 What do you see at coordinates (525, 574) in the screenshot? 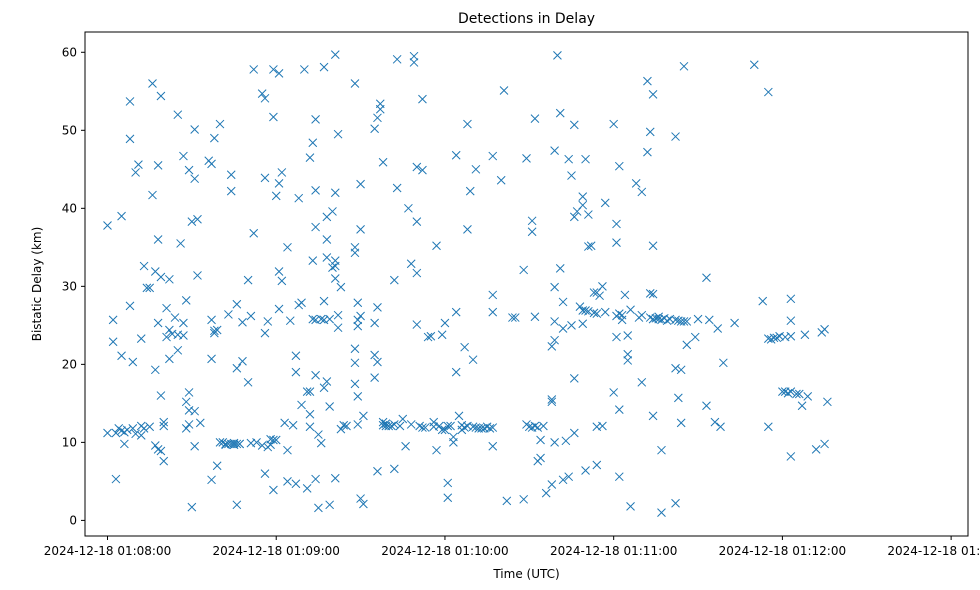
I see `x-axis-label: Time (UTC)` at bounding box center [525, 574].